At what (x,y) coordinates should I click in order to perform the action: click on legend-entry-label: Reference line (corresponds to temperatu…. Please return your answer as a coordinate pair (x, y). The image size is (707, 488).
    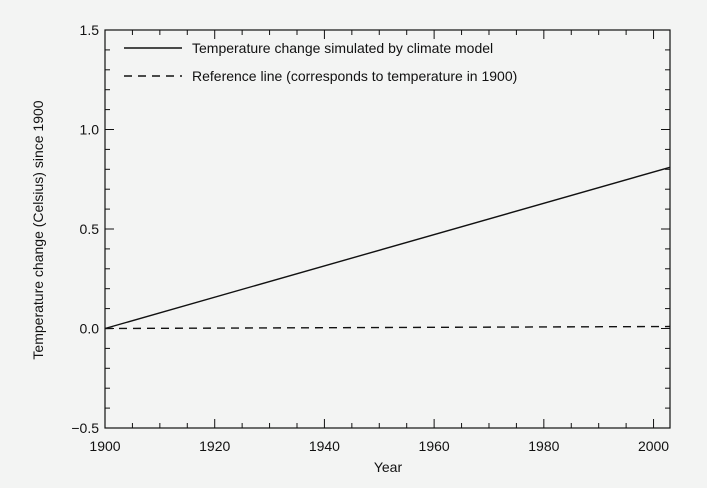
    Looking at the image, I should click on (354, 76).